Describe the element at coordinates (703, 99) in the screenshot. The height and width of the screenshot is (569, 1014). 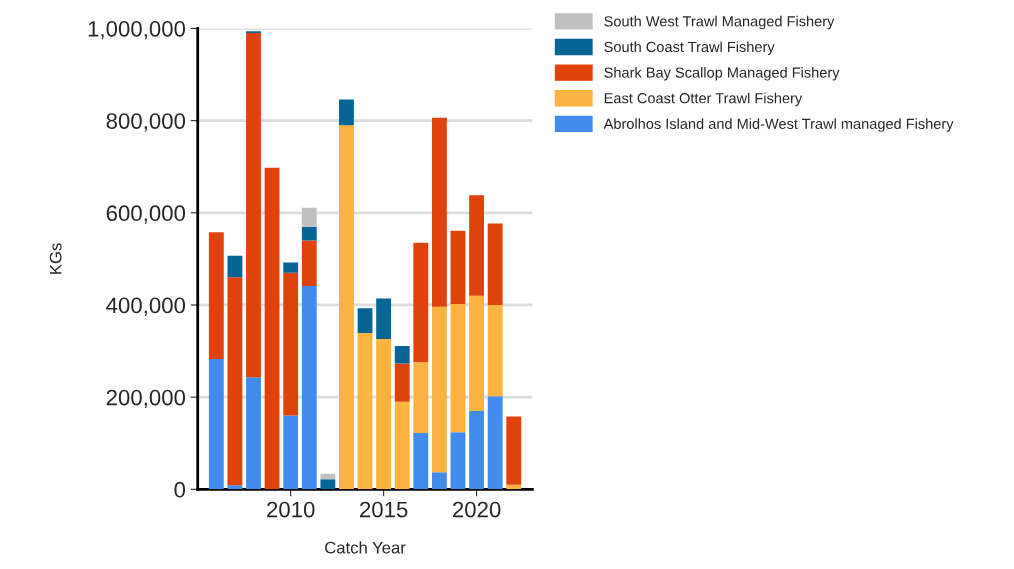
I see `legend-label: East Coast Otter Trawl Fishery` at that location.